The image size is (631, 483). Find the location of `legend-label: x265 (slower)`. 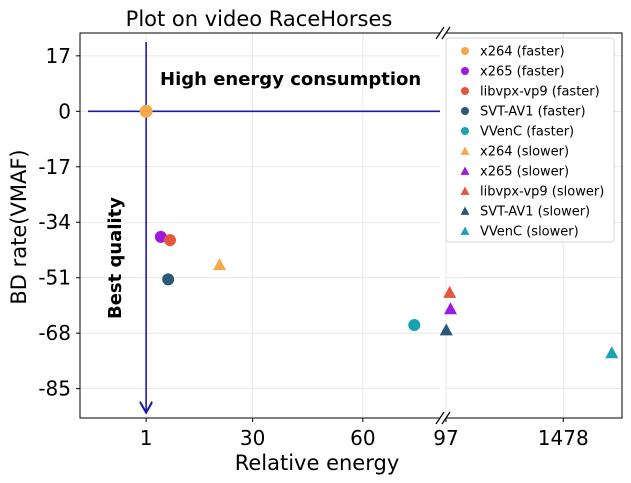

legend-label: x265 (slower) is located at coordinates (524, 172).